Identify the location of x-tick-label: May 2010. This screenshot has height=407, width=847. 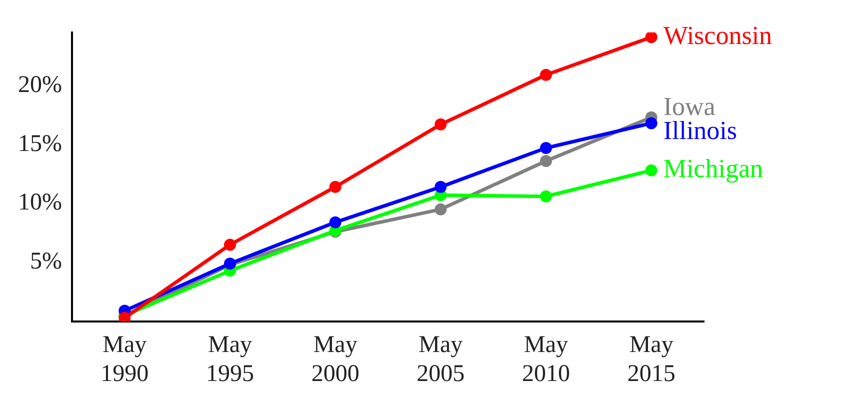
(546, 359).